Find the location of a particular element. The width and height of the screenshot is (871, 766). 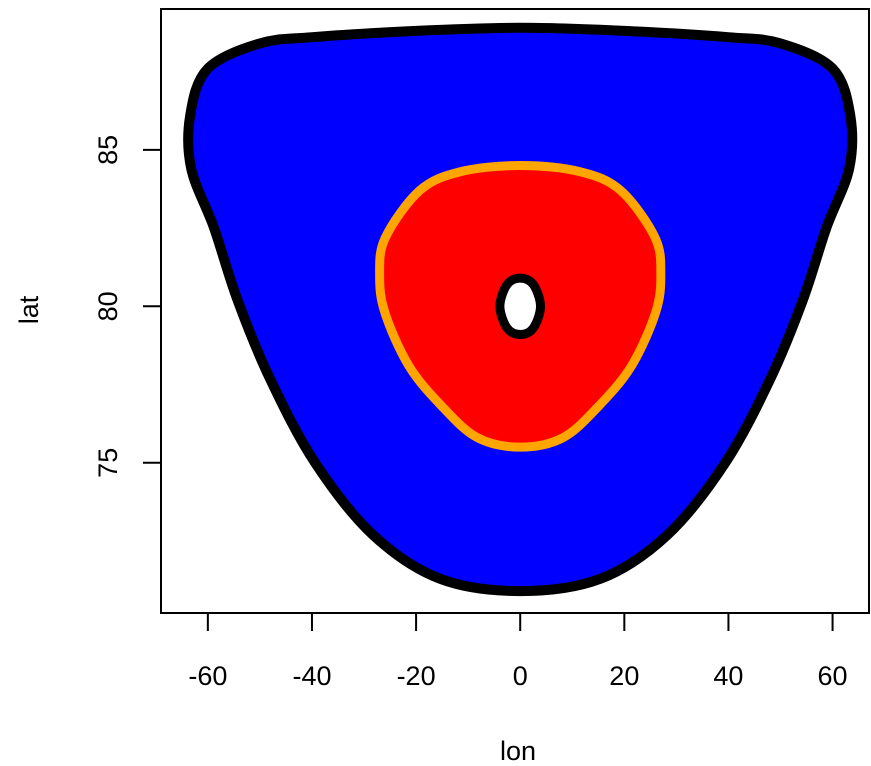

x-axis: -60 -40 -20 0 20 40 60 is located at coordinates (518, 651).